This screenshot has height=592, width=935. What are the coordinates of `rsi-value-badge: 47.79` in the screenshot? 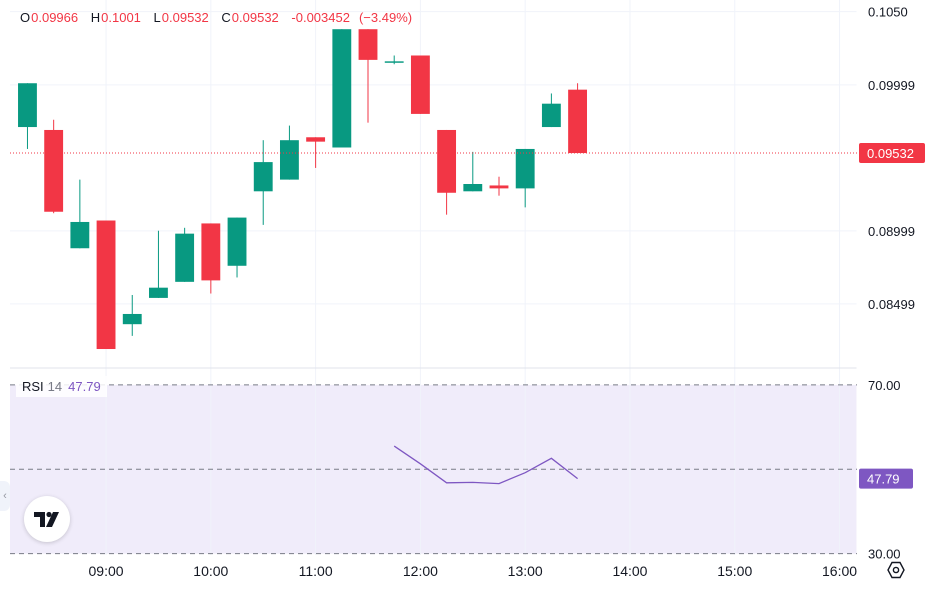 It's located at (886, 478).